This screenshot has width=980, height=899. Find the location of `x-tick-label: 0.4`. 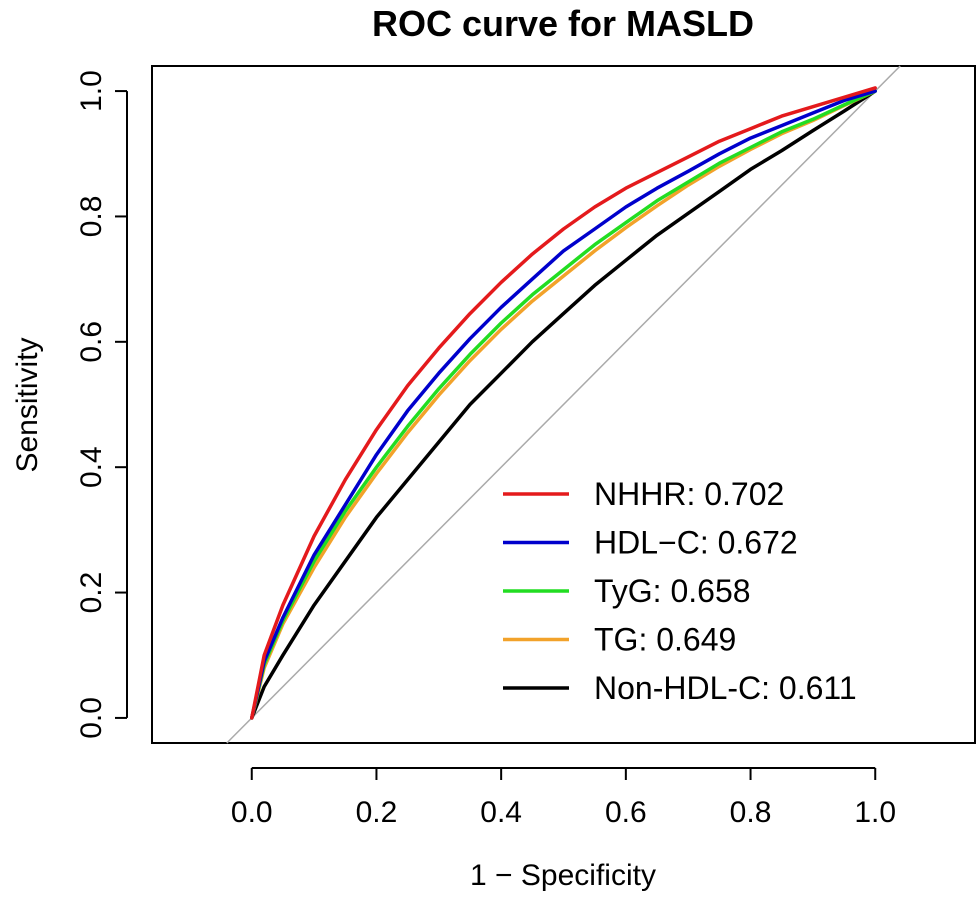

x-tick-label: 0.4 is located at coordinates (501, 812).